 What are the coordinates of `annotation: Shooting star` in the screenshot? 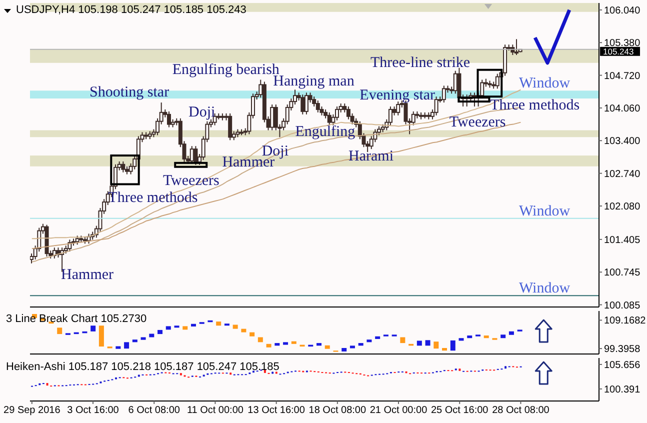 It's located at (129, 92).